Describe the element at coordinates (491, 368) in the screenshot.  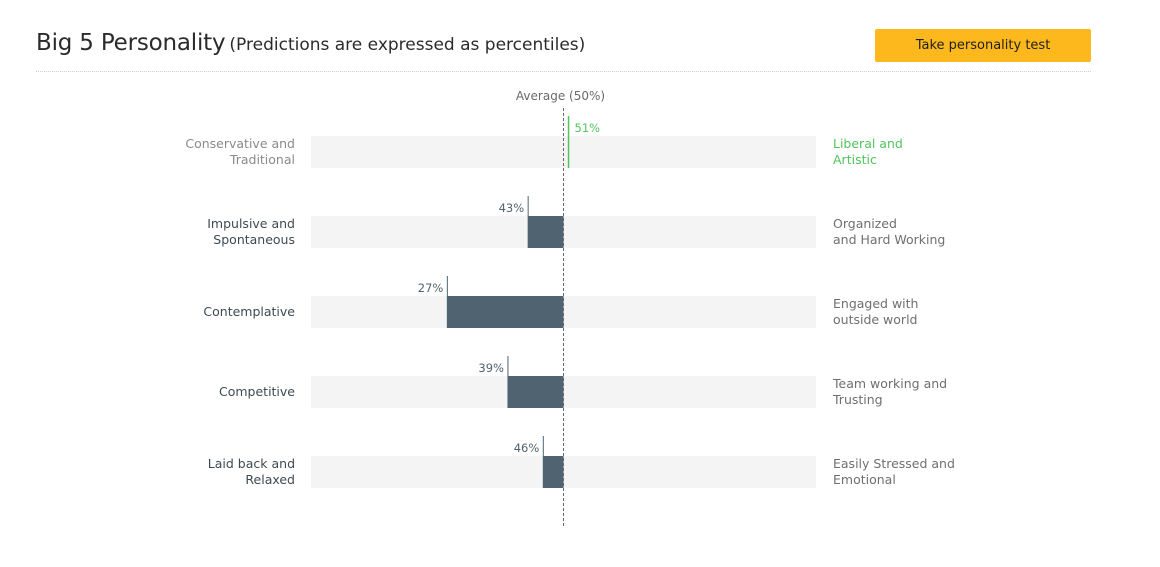
I see `value-label: 39%` at that location.